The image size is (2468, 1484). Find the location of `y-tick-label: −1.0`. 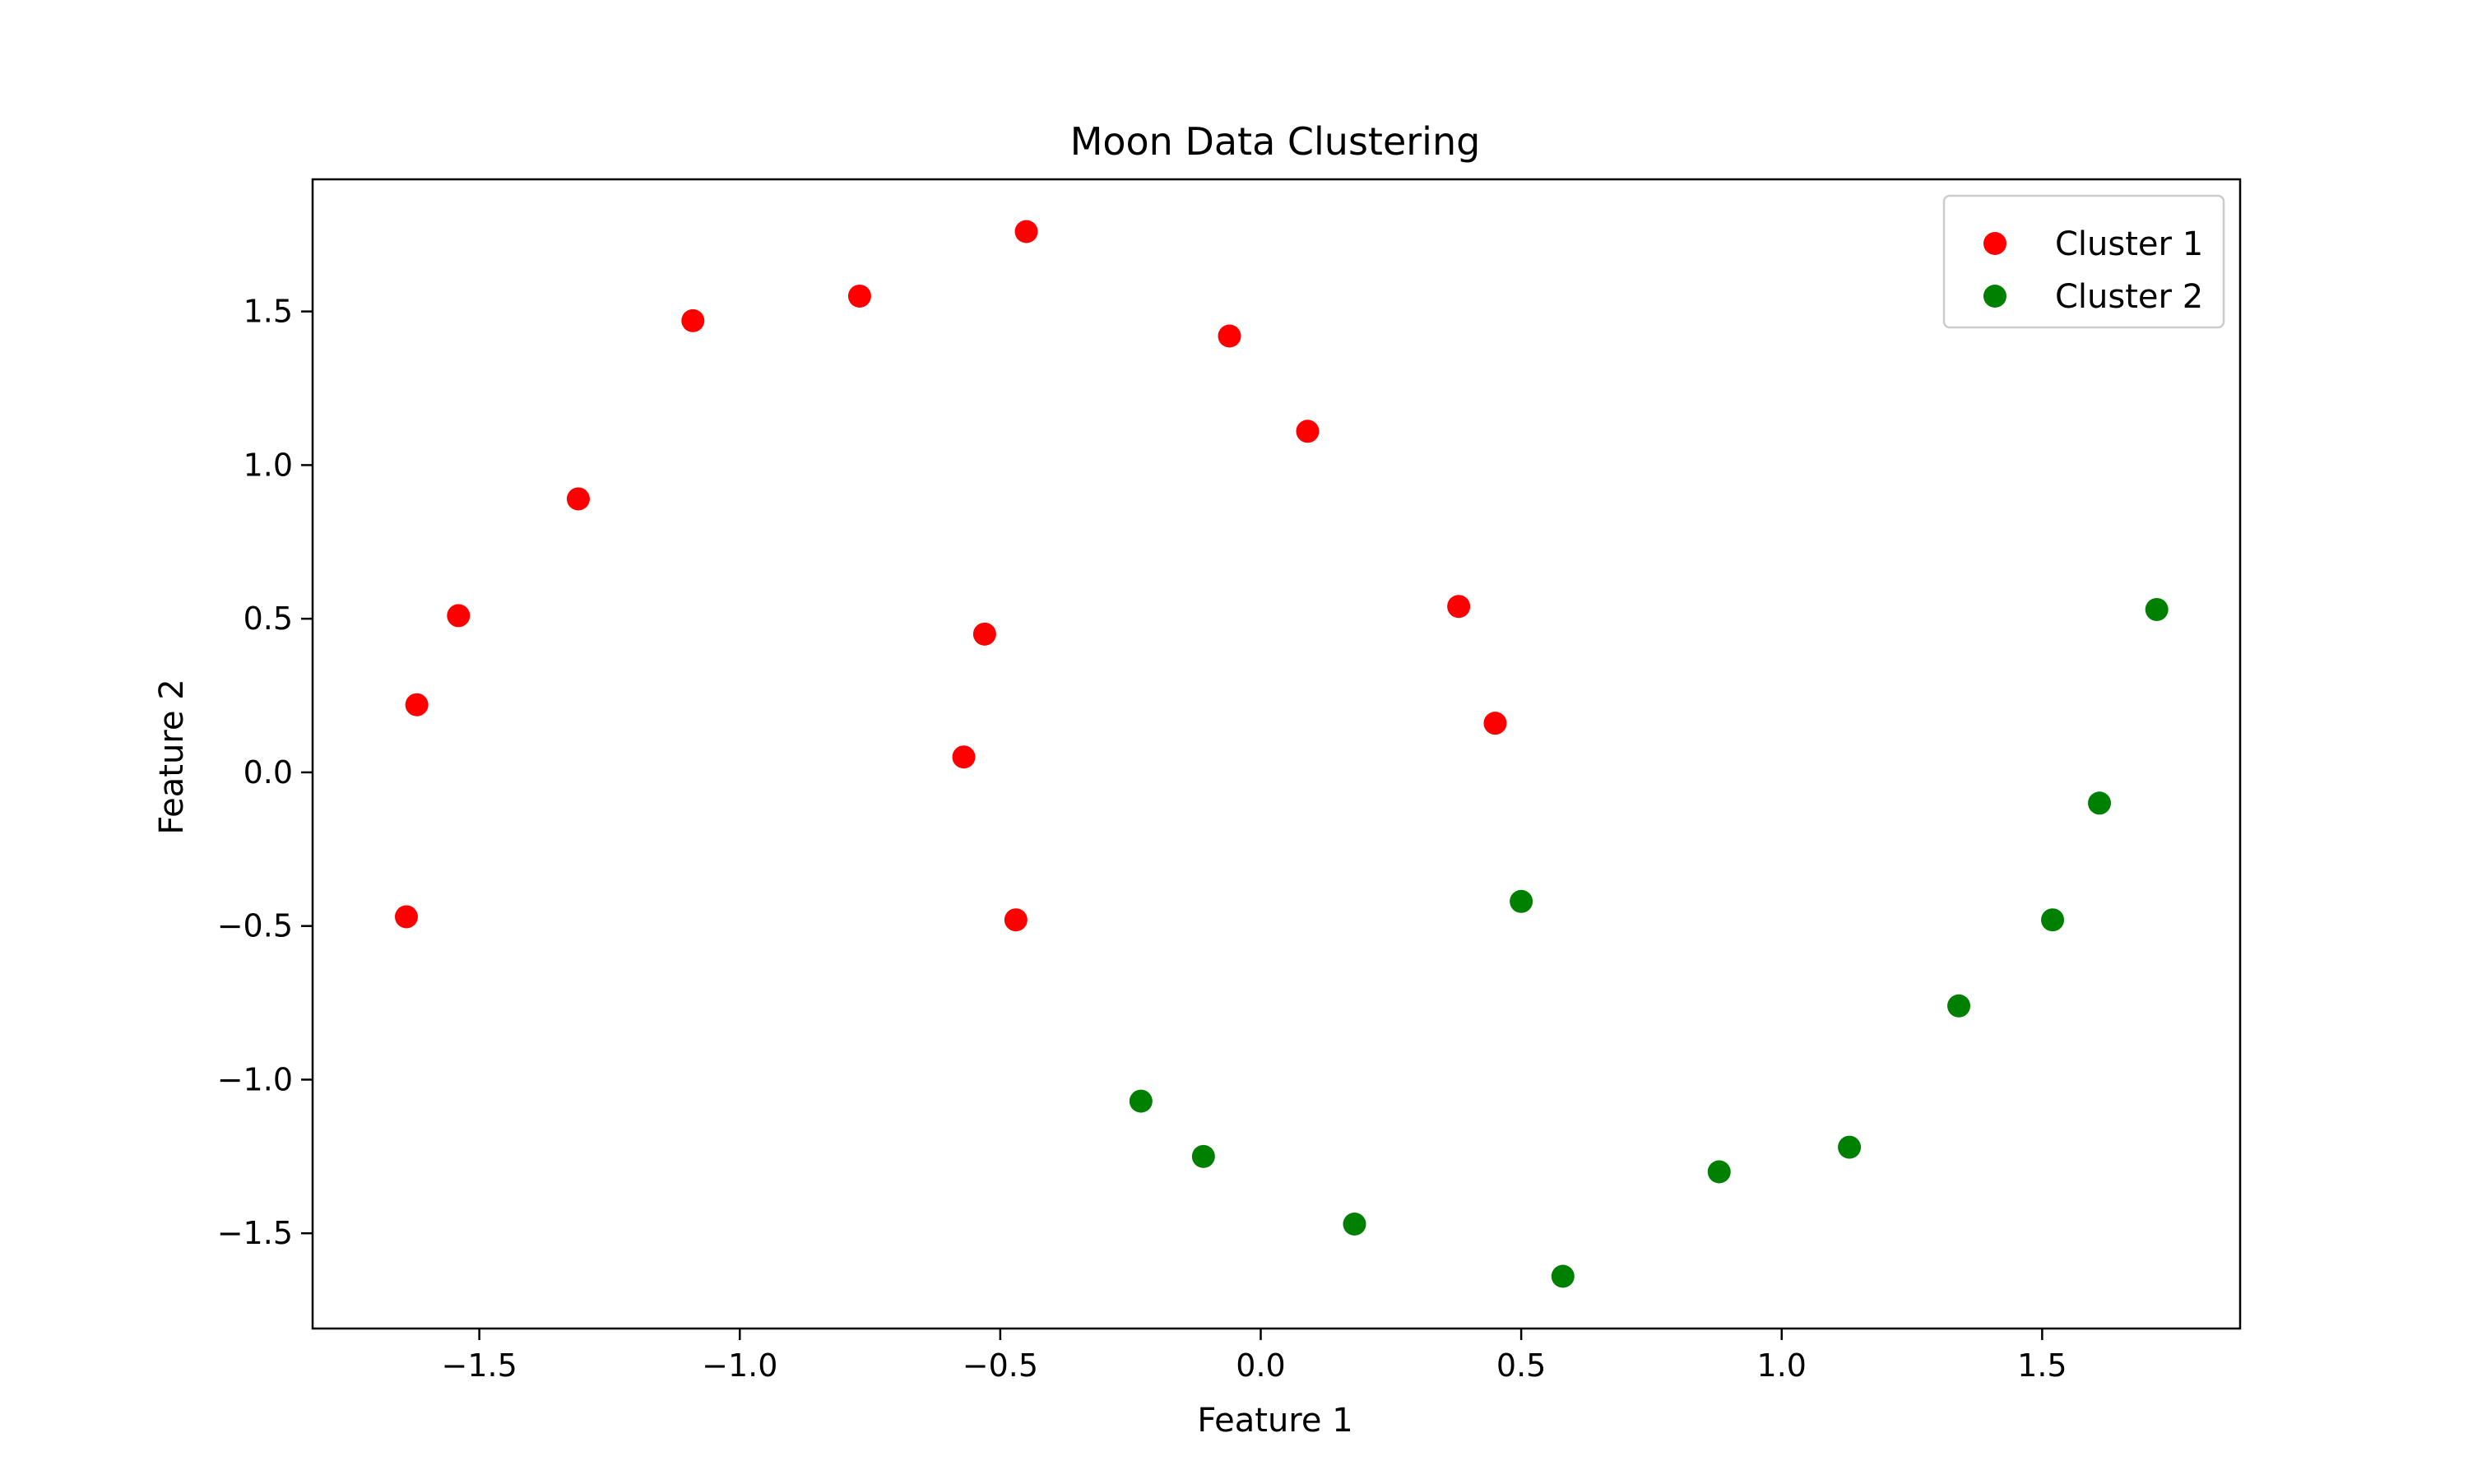

y-tick-label: −1.0 is located at coordinates (255, 1079).